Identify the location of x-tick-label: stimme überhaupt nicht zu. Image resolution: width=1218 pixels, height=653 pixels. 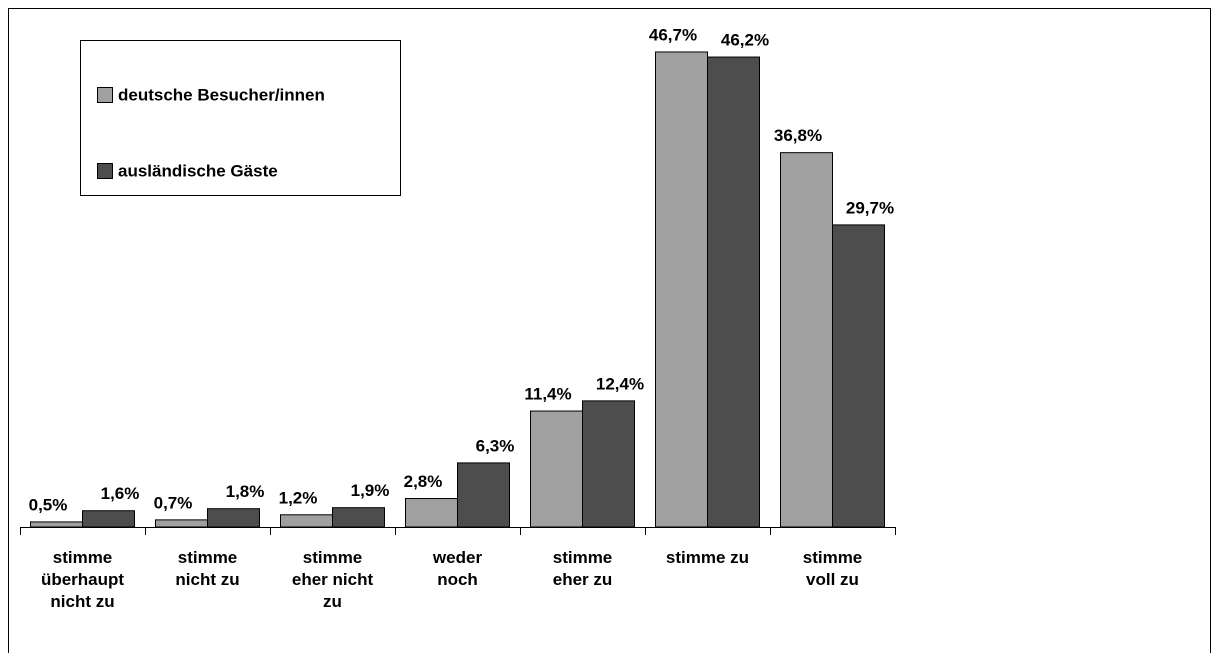
(82, 579).